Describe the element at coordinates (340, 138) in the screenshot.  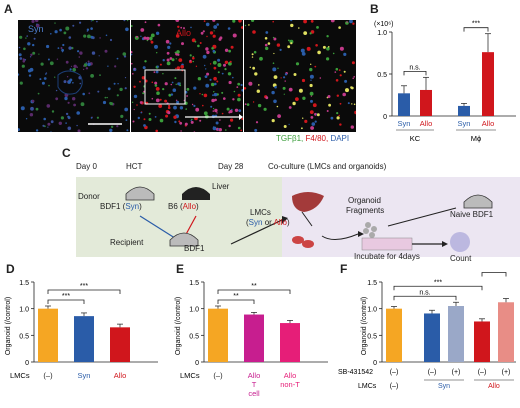
I see `legend-dapi: DAPI` at that location.